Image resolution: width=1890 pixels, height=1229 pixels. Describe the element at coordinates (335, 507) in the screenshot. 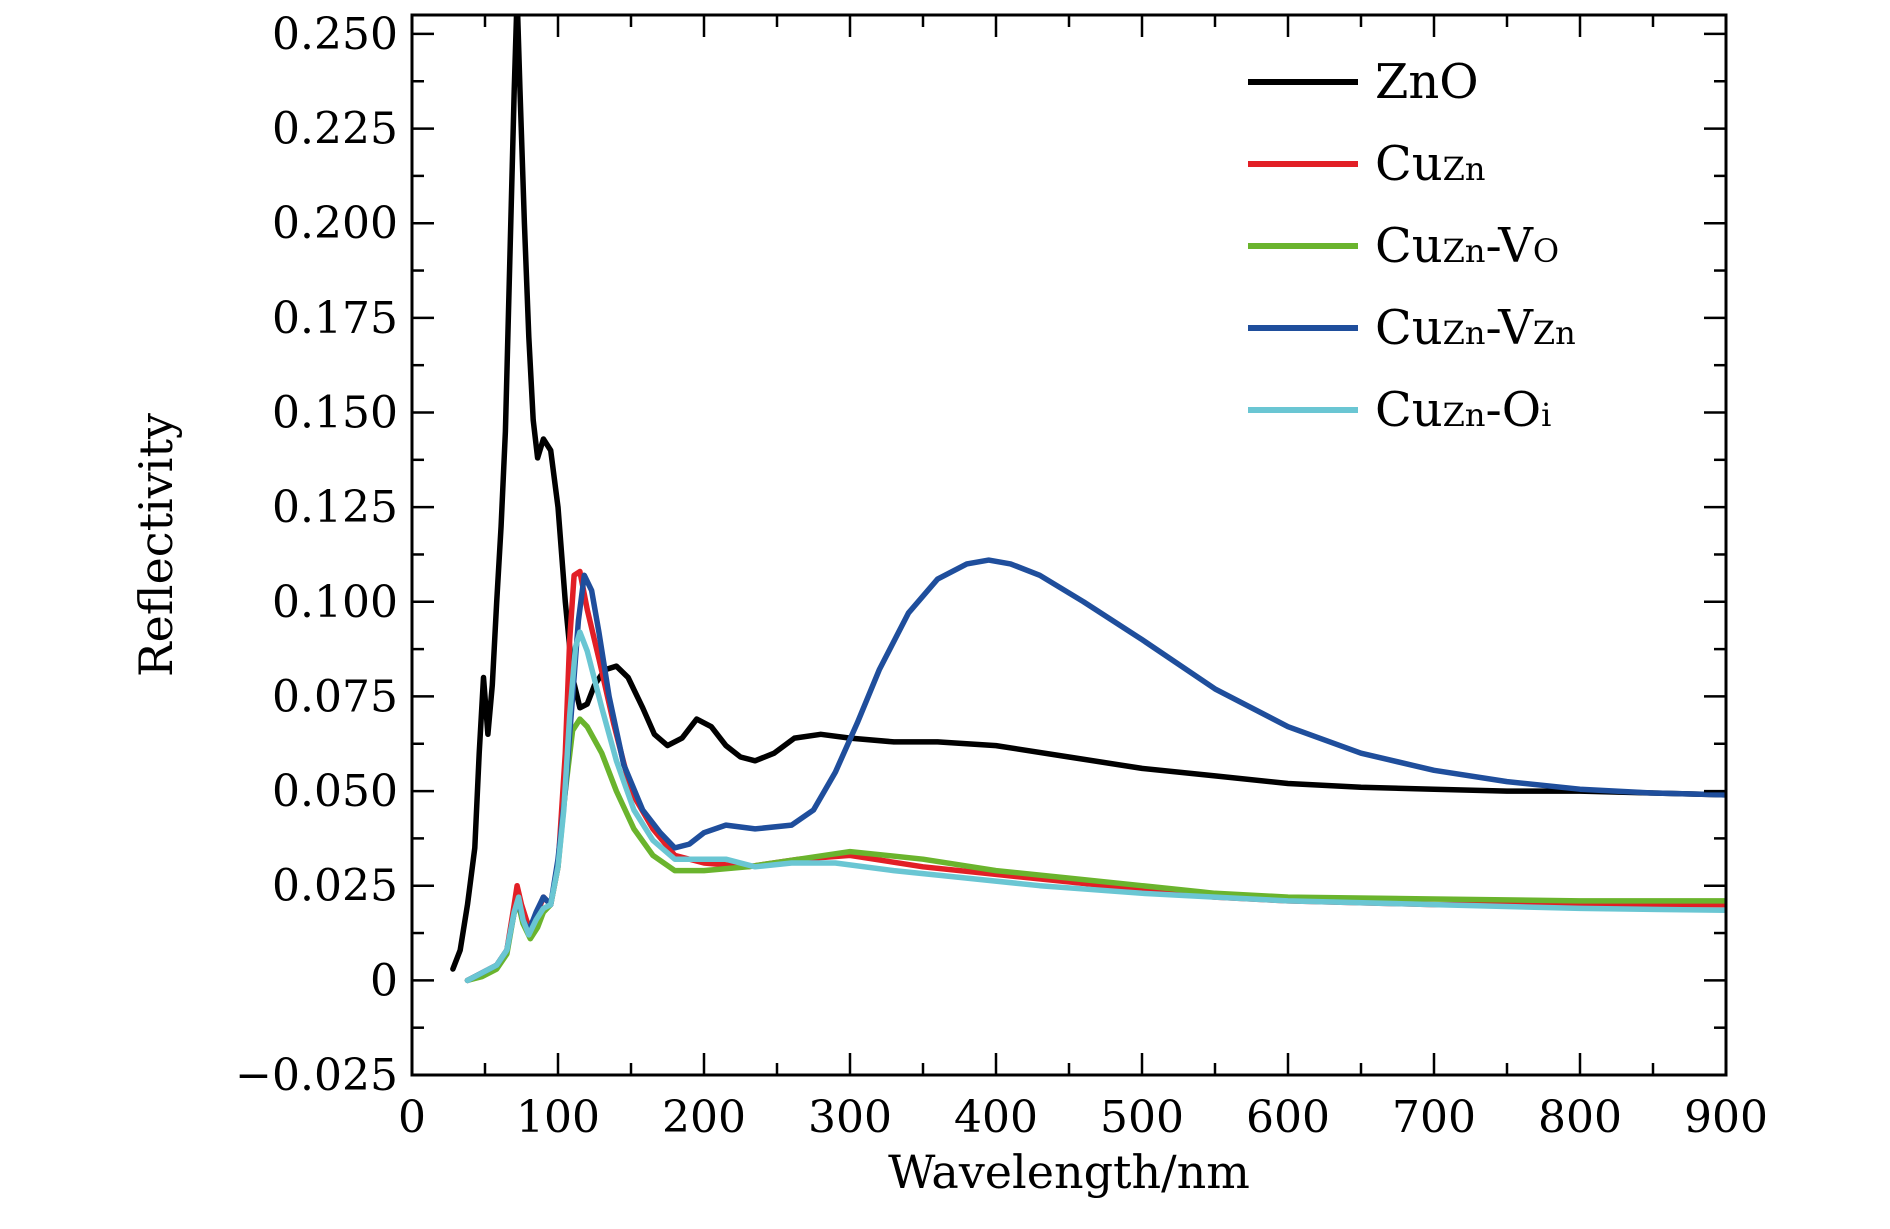

I see `y-tick-label: 0.125` at that location.